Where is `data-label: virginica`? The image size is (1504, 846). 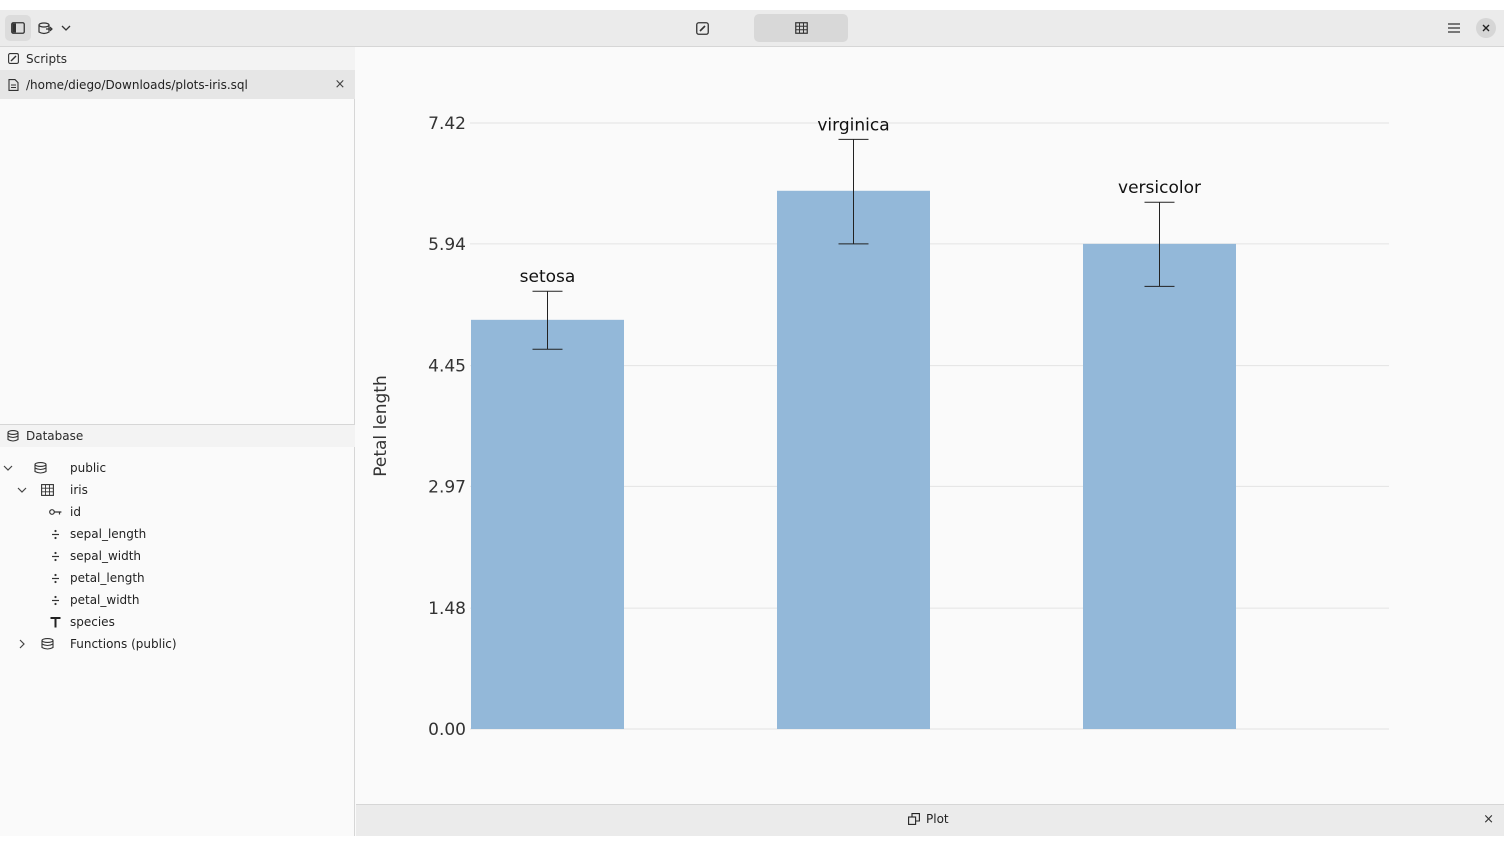
data-label: virginica is located at coordinates (853, 125).